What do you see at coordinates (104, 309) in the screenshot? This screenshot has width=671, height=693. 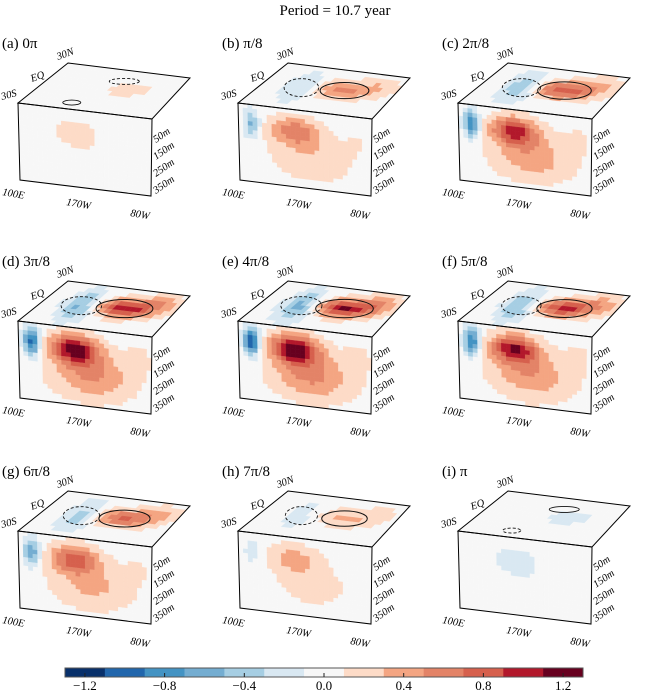 I see `top-face` at bounding box center [104, 309].